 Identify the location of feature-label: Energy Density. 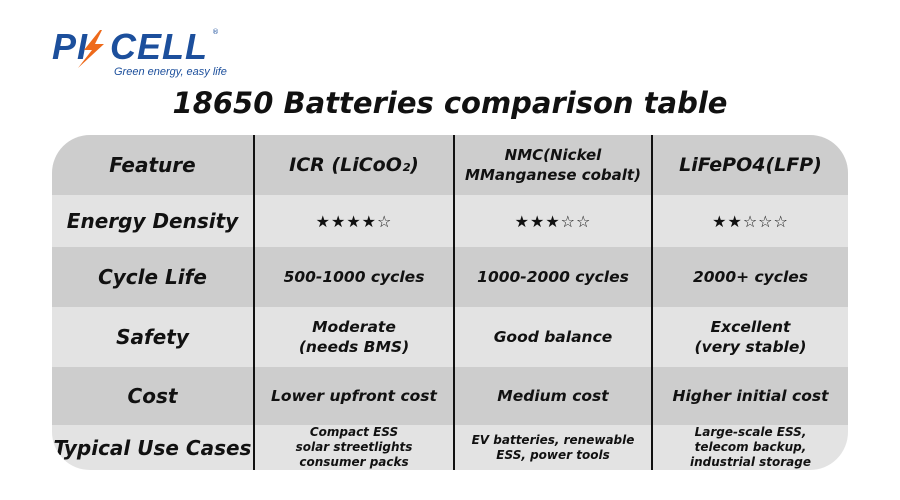
(152, 221).